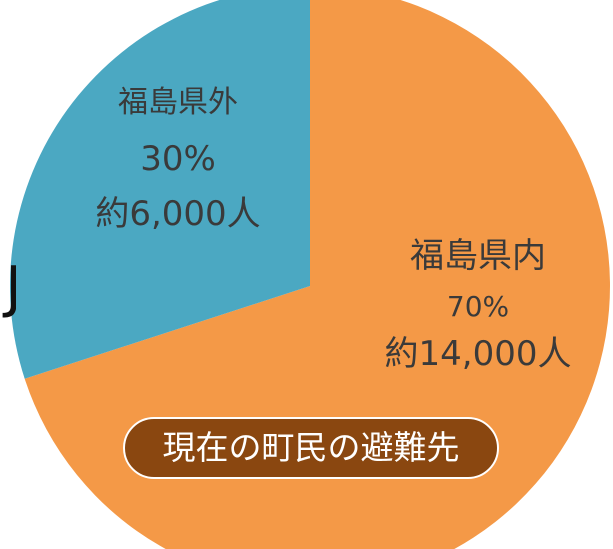 Image resolution: width=613 pixels, height=549 pixels. I want to click on slice-label-name-outside: 福島県外, so click(178, 102).